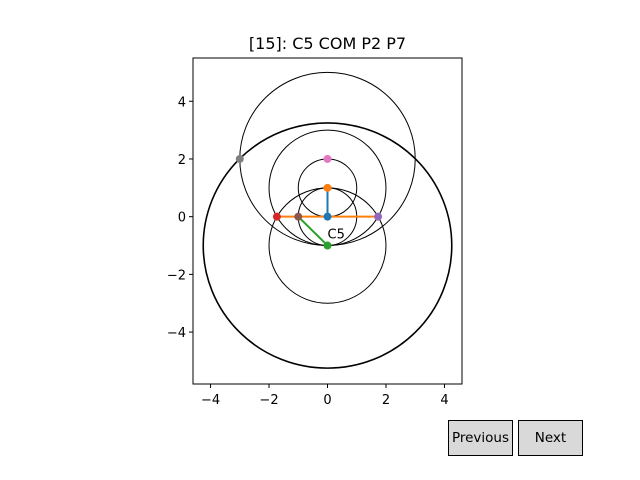 This screenshot has width=640, height=480. Describe the element at coordinates (327, 400) in the screenshot. I see `x-tick-label-2: 0` at that location.